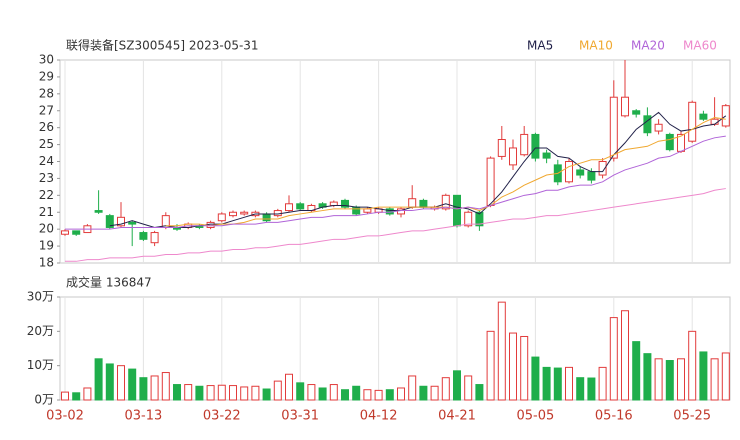 The height and width of the screenshot is (440, 740). I want to click on y-tick-label: 20, so click(46, 229).